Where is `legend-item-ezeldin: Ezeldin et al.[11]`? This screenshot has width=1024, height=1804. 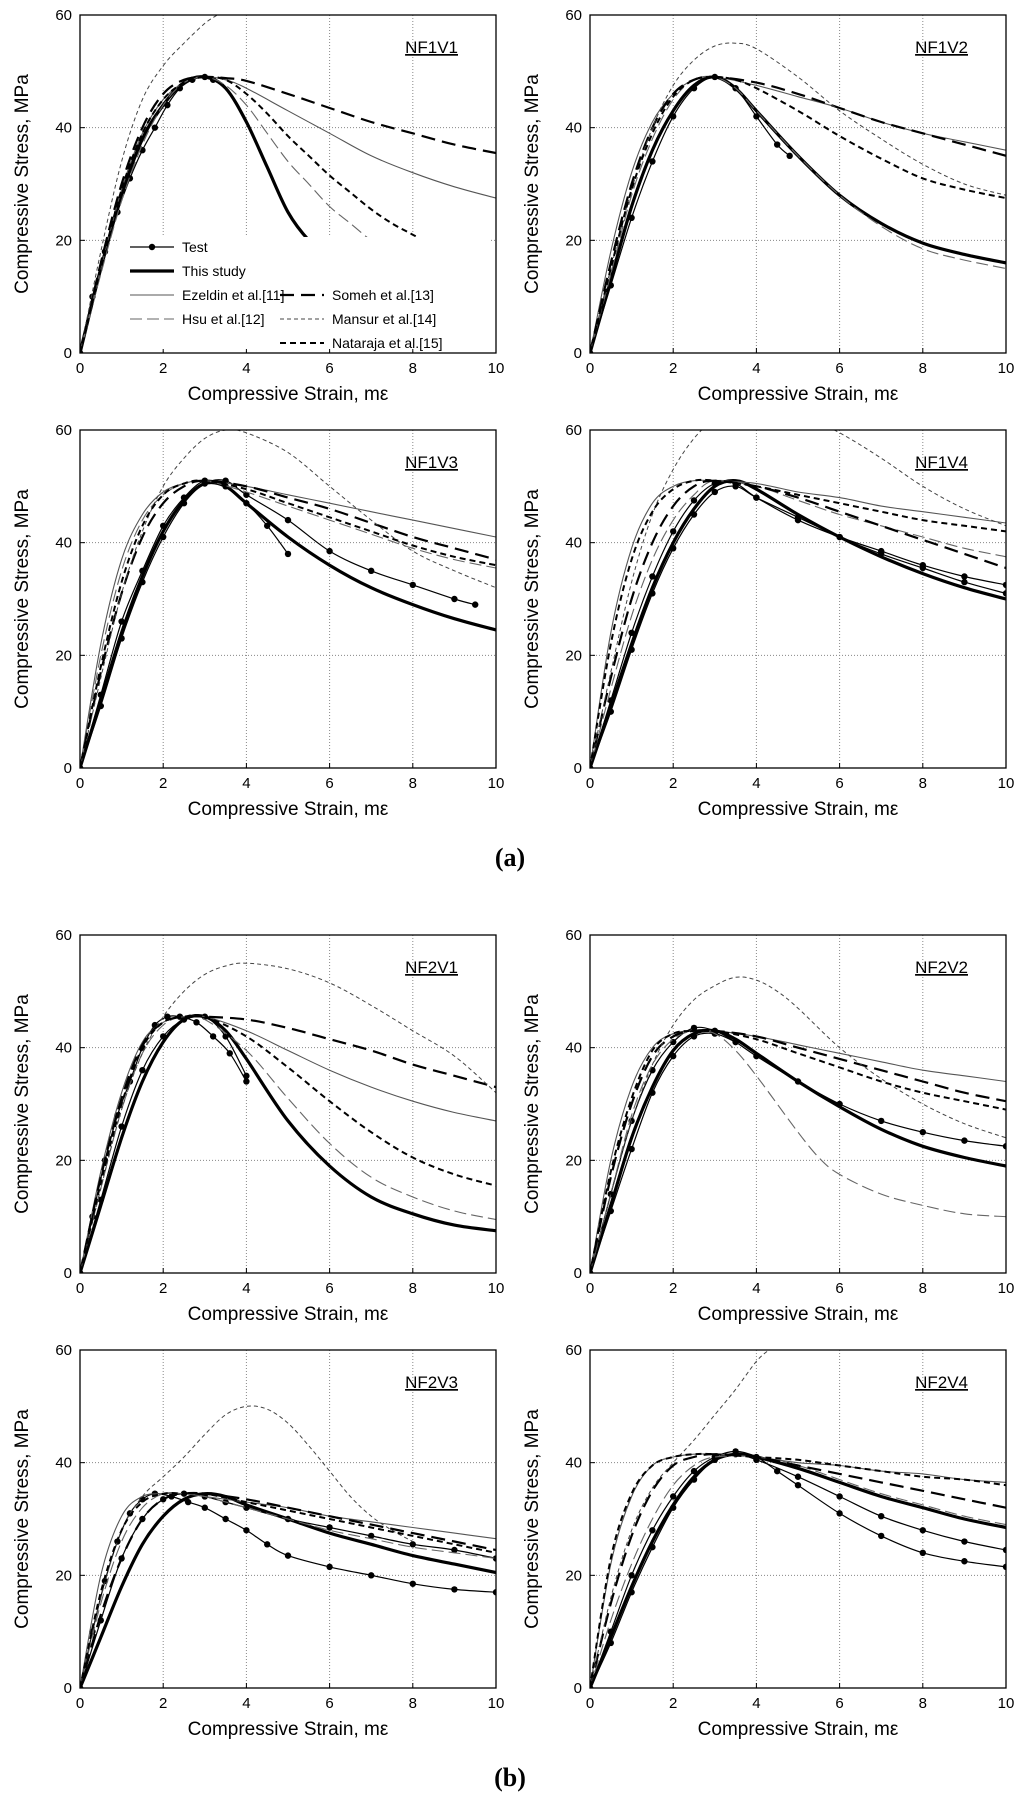
legend-item-ezeldin: Ezeldin et al.[11] is located at coordinates (207, 295).